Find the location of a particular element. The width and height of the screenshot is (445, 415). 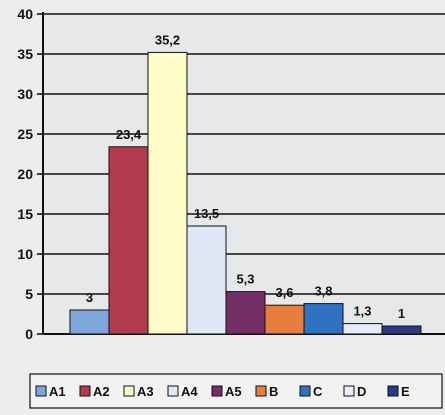

legend-box is located at coordinates (236, 391).